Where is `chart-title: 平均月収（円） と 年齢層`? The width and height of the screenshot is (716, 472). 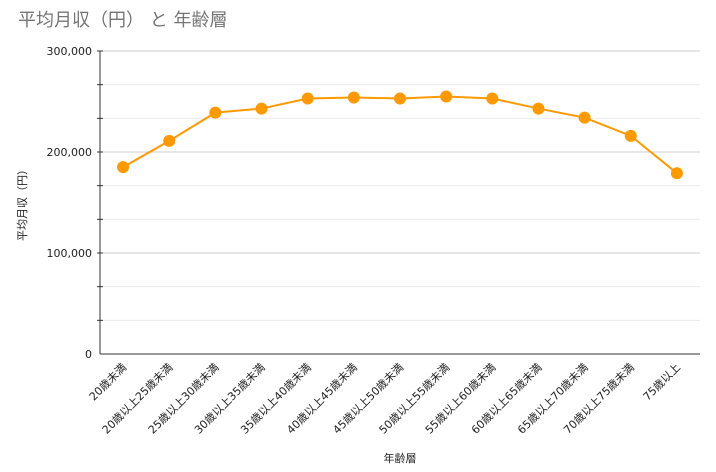
chart-title: 平均月収（円） と 年齢層 is located at coordinates (123, 20).